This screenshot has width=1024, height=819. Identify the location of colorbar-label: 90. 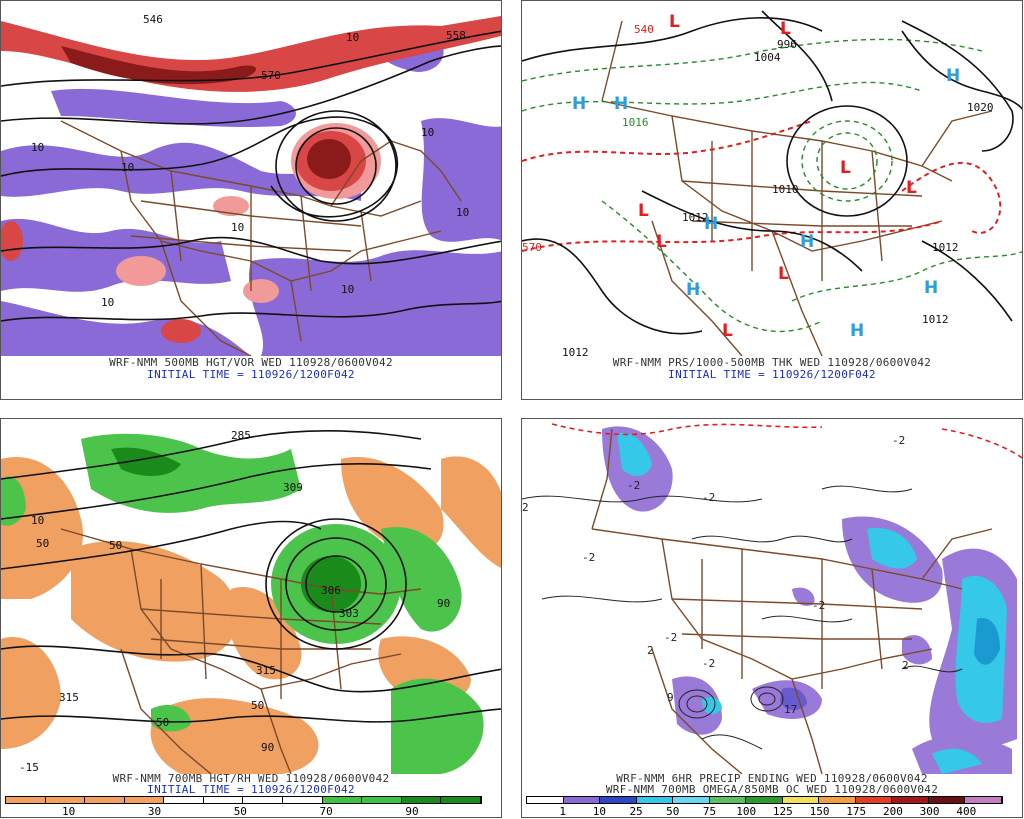
(412, 811).